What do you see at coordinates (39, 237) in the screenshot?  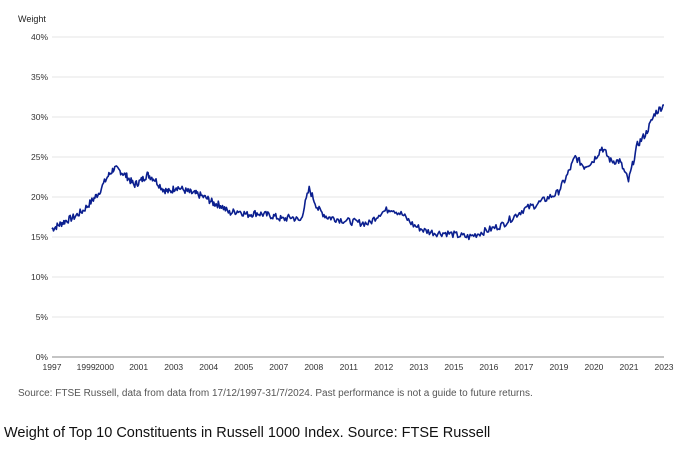 I see `y-tick-label: 15%` at bounding box center [39, 237].